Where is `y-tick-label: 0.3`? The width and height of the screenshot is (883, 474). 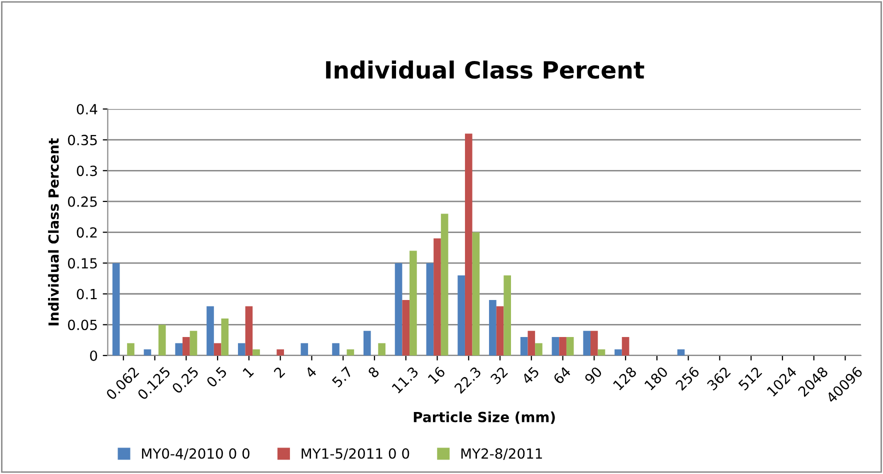
y-tick-label: 0.3 is located at coordinates (86, 171).